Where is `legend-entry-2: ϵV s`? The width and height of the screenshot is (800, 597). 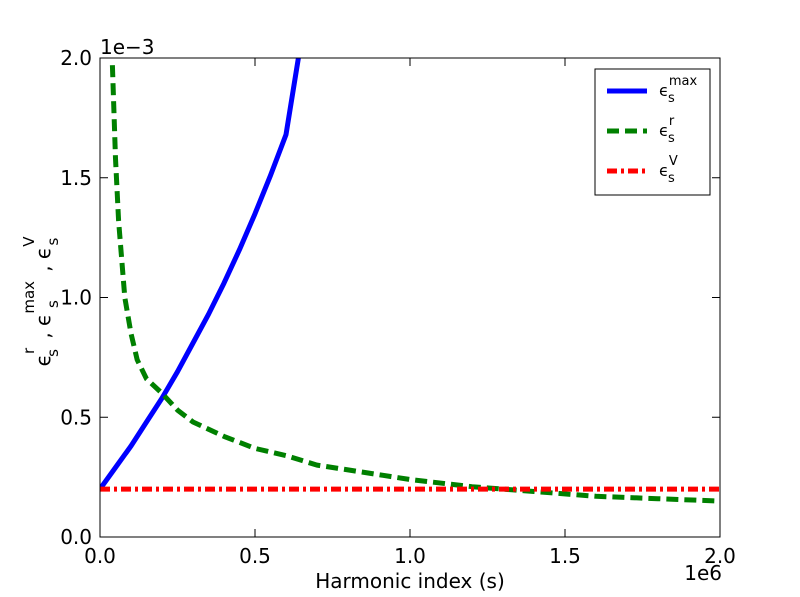 legend-entry-2: ϵV s is located at coordinates (668, 170).